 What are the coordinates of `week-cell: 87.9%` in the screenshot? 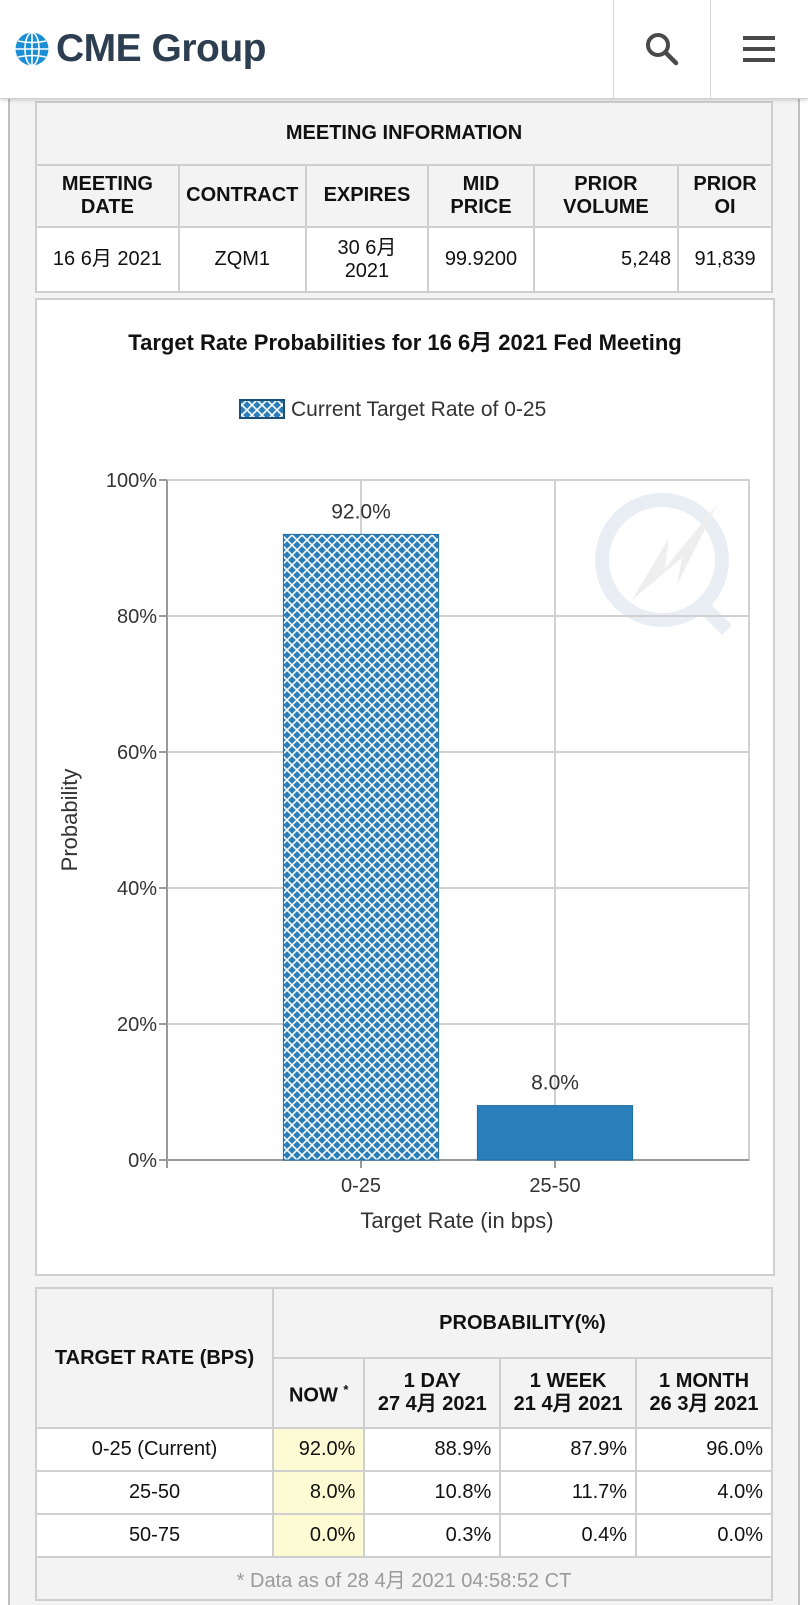 It's located at (568, 1450).